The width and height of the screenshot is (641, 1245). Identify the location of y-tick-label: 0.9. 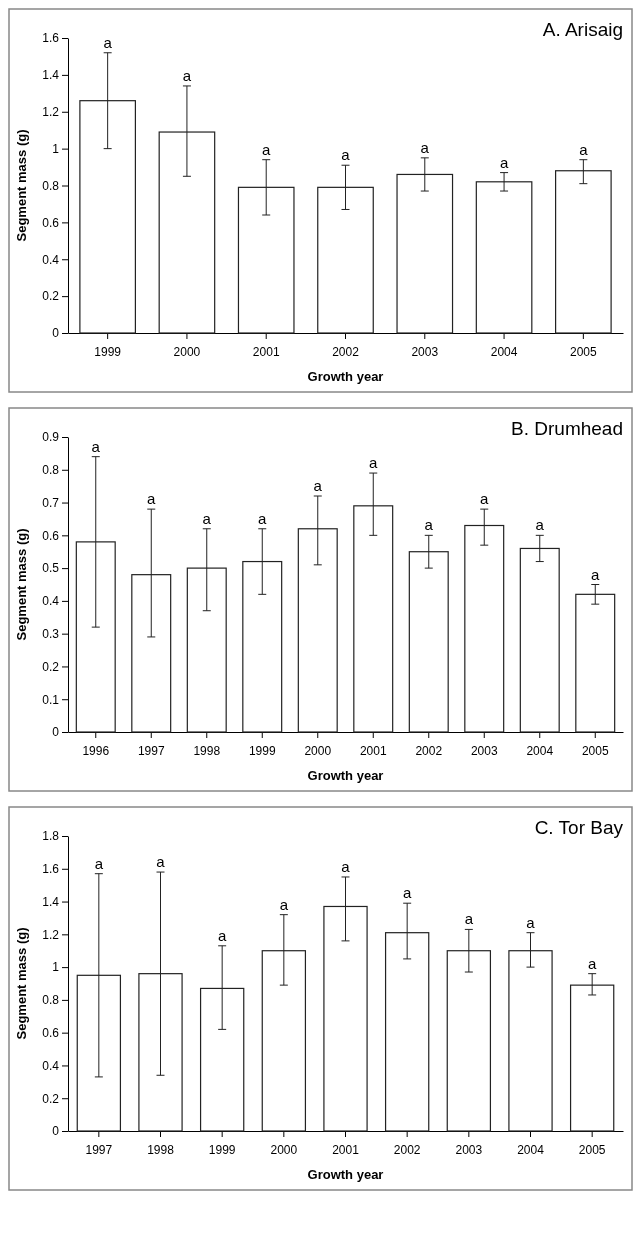
(51, 437).